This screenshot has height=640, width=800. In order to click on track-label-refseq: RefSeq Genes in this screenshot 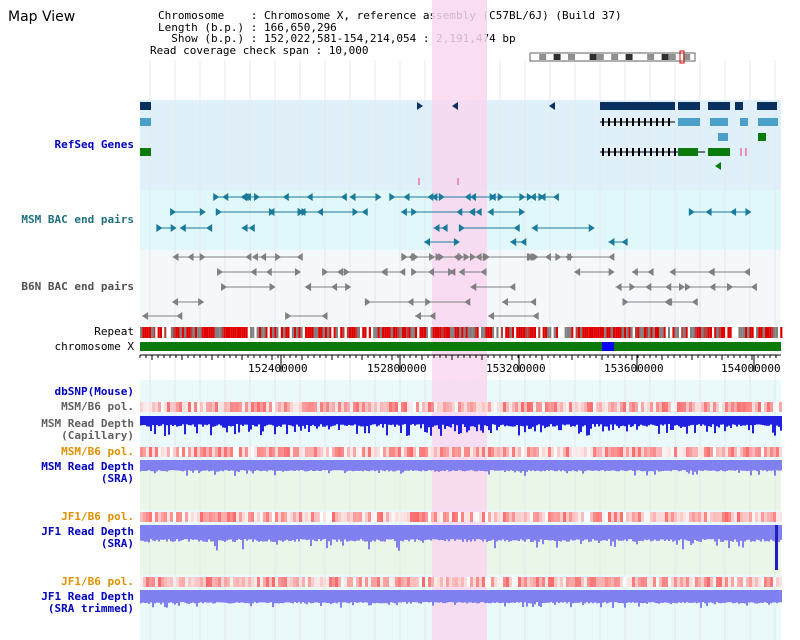, I will do `click(94, 144)`.